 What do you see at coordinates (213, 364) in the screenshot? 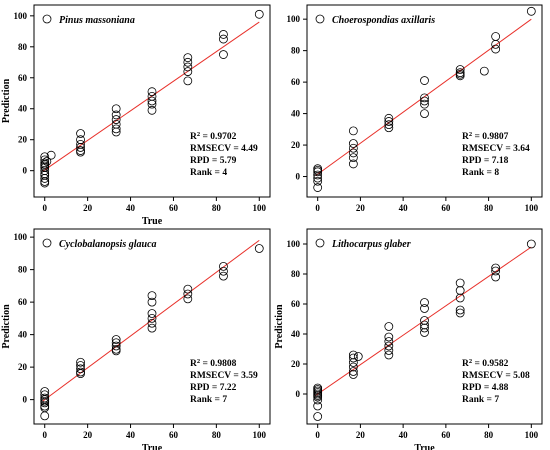
I see `stat-r2: R2 = 0.9808` at bounding box center [213, 364].